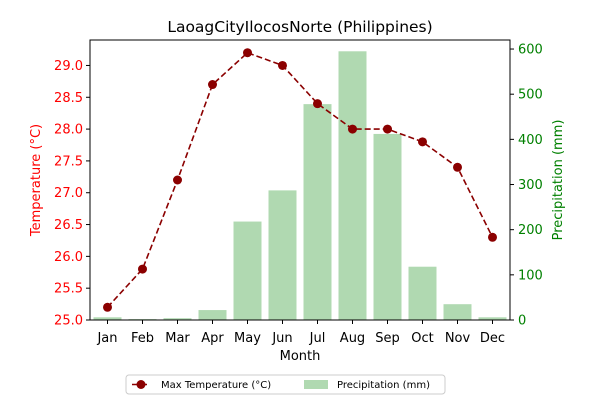 The image size is (600, 400). Describe the element at coordinates (68, 130) in the screenshot. I see `y-left-tick-label: 28.0` at that location.